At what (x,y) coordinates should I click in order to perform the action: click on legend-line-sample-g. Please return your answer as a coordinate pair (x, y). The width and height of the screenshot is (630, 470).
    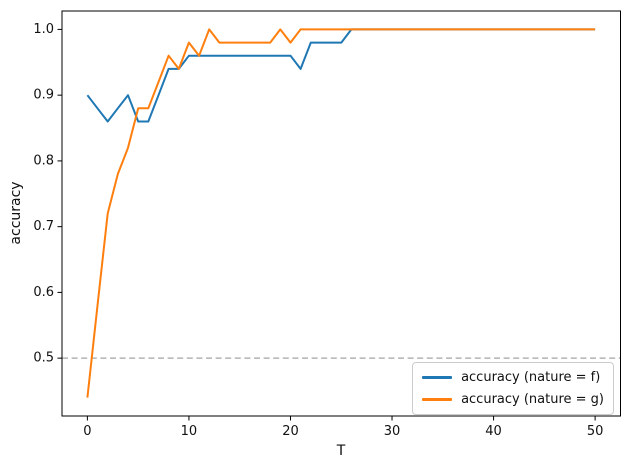
    Looking at the image, I should click on (437, 399).